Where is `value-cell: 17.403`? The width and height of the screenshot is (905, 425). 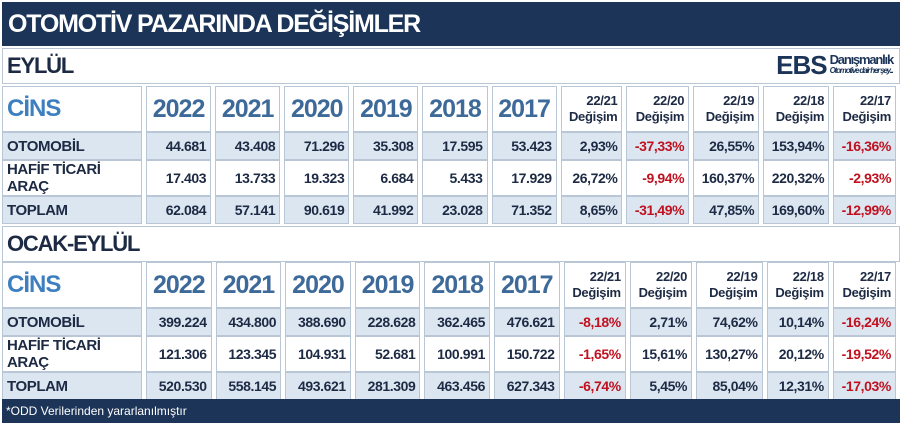
value-cell: 17.403 is located at coordinates (179, 178).